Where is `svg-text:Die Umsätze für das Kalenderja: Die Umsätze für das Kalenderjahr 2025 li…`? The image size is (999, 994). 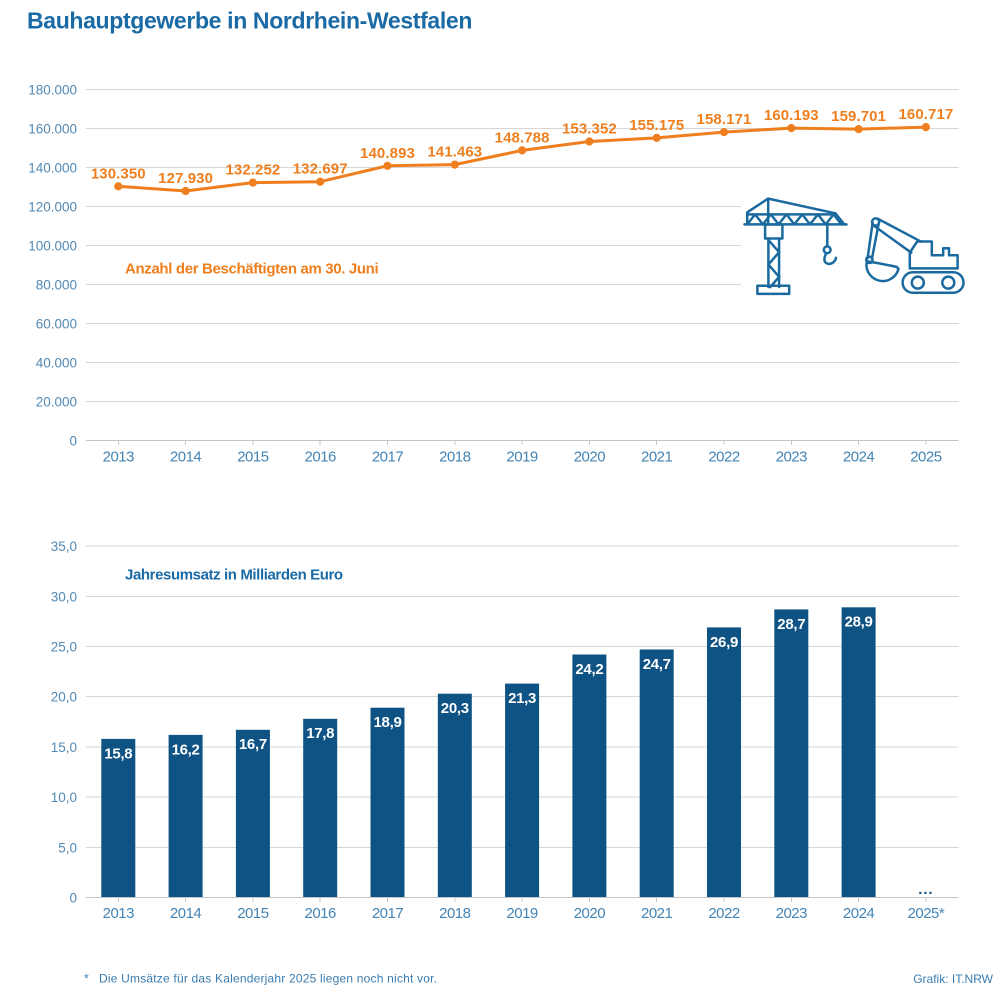
svg-text:Die Umsätze für das Kalenderja: Die Umsätze für das Kalenderjahr 2025 li… is located at coordinates (268, 978).